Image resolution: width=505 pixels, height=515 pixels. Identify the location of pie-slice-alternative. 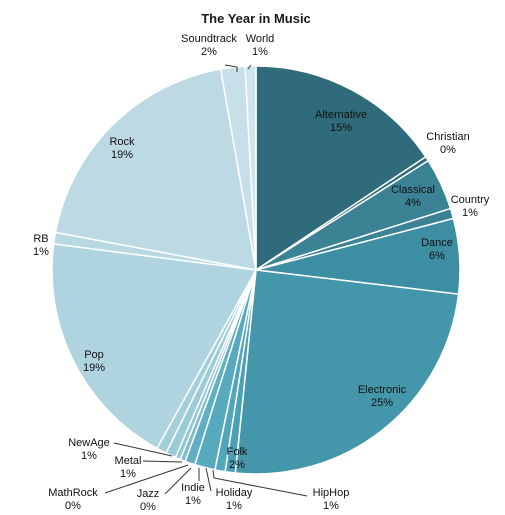
(341, 168).